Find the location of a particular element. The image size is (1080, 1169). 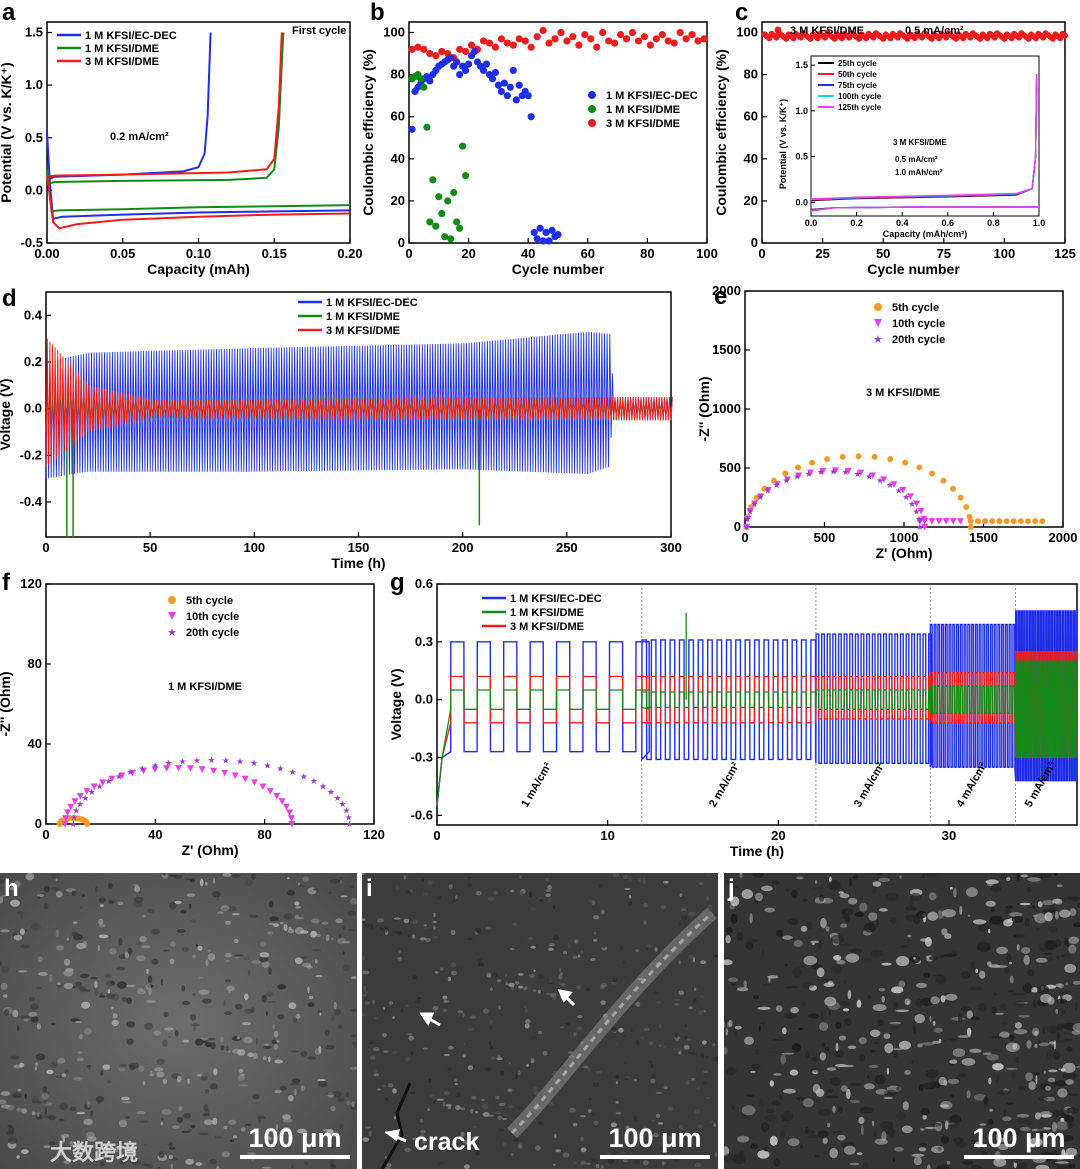

data-point: ★ is located at coordinates (142, 769).